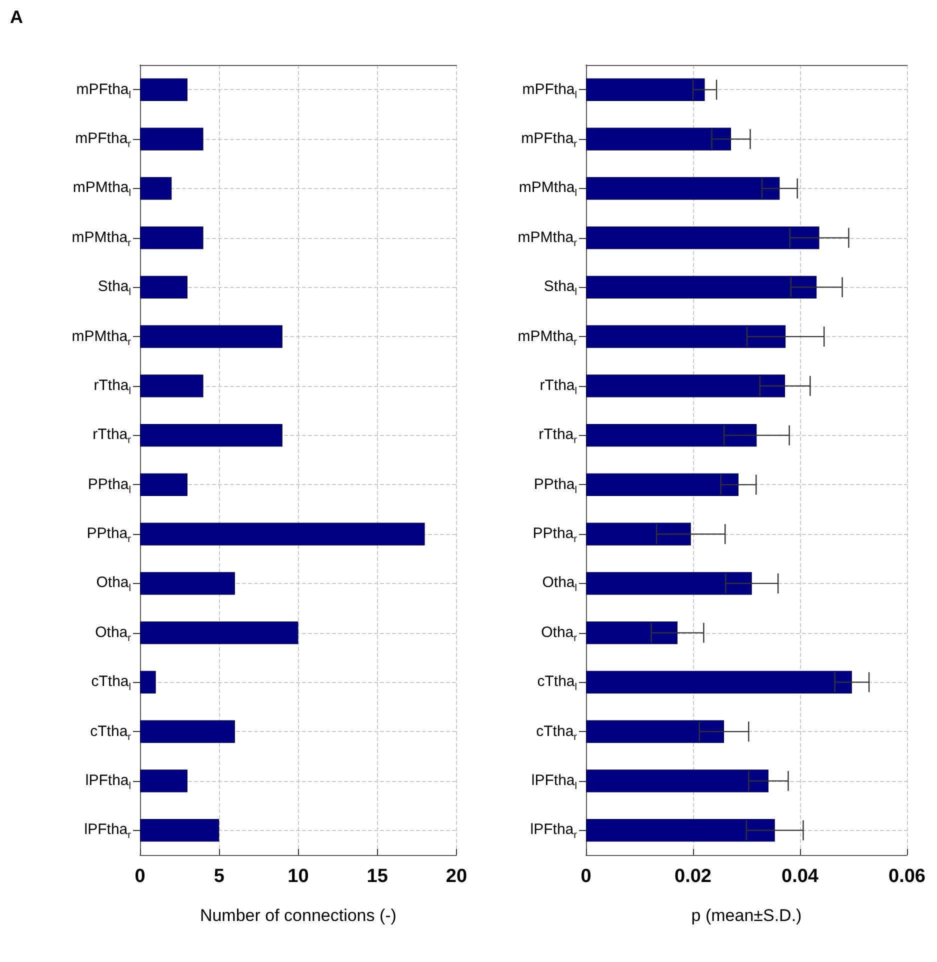 This screenshot has width=937, height=962. What do you see at coordinates (16, 17) in the screenshot?
I see `text: A` at bounding box center [16, 17].